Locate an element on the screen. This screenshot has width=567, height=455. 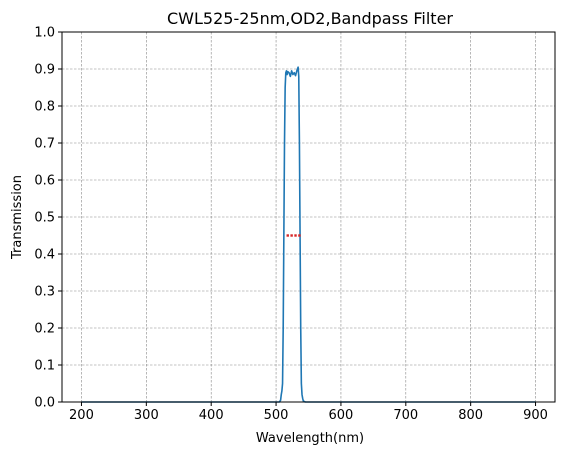
x-tick-label: 400 is located at coordinates (211, 415).